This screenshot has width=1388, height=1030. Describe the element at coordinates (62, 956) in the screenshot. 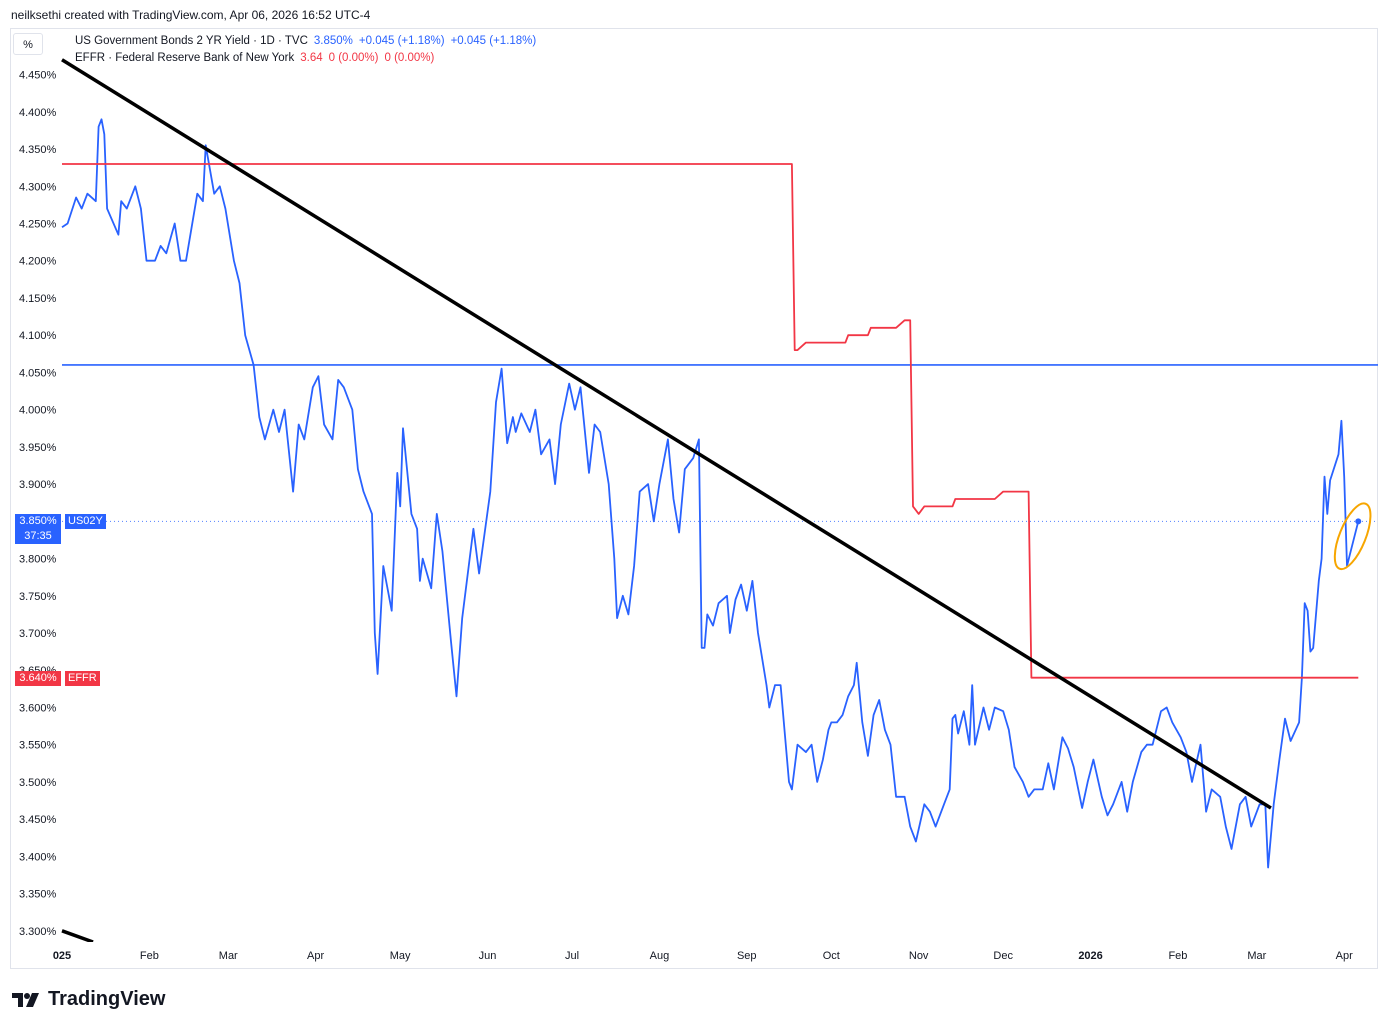

I see `x-tick-label: 025` at that location.